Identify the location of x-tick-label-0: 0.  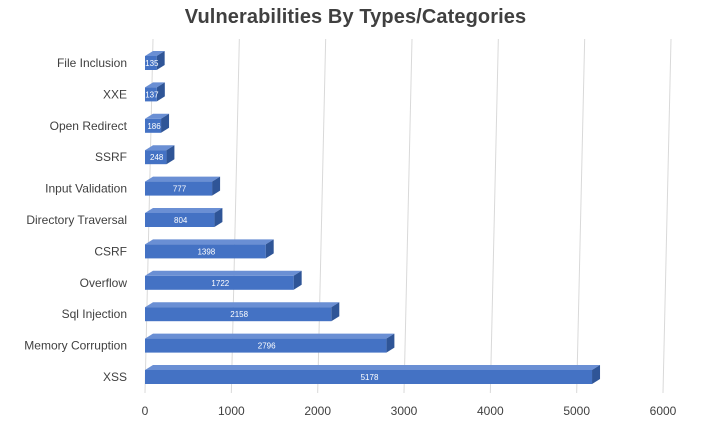
(145, 411).